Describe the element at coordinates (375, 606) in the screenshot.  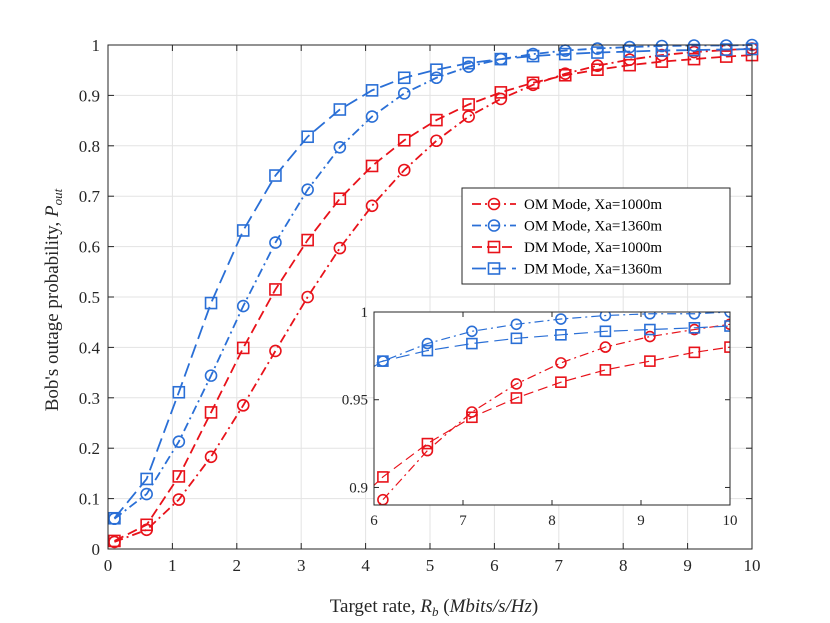
I see `x-axis-label-text: Target rate,` at that location.